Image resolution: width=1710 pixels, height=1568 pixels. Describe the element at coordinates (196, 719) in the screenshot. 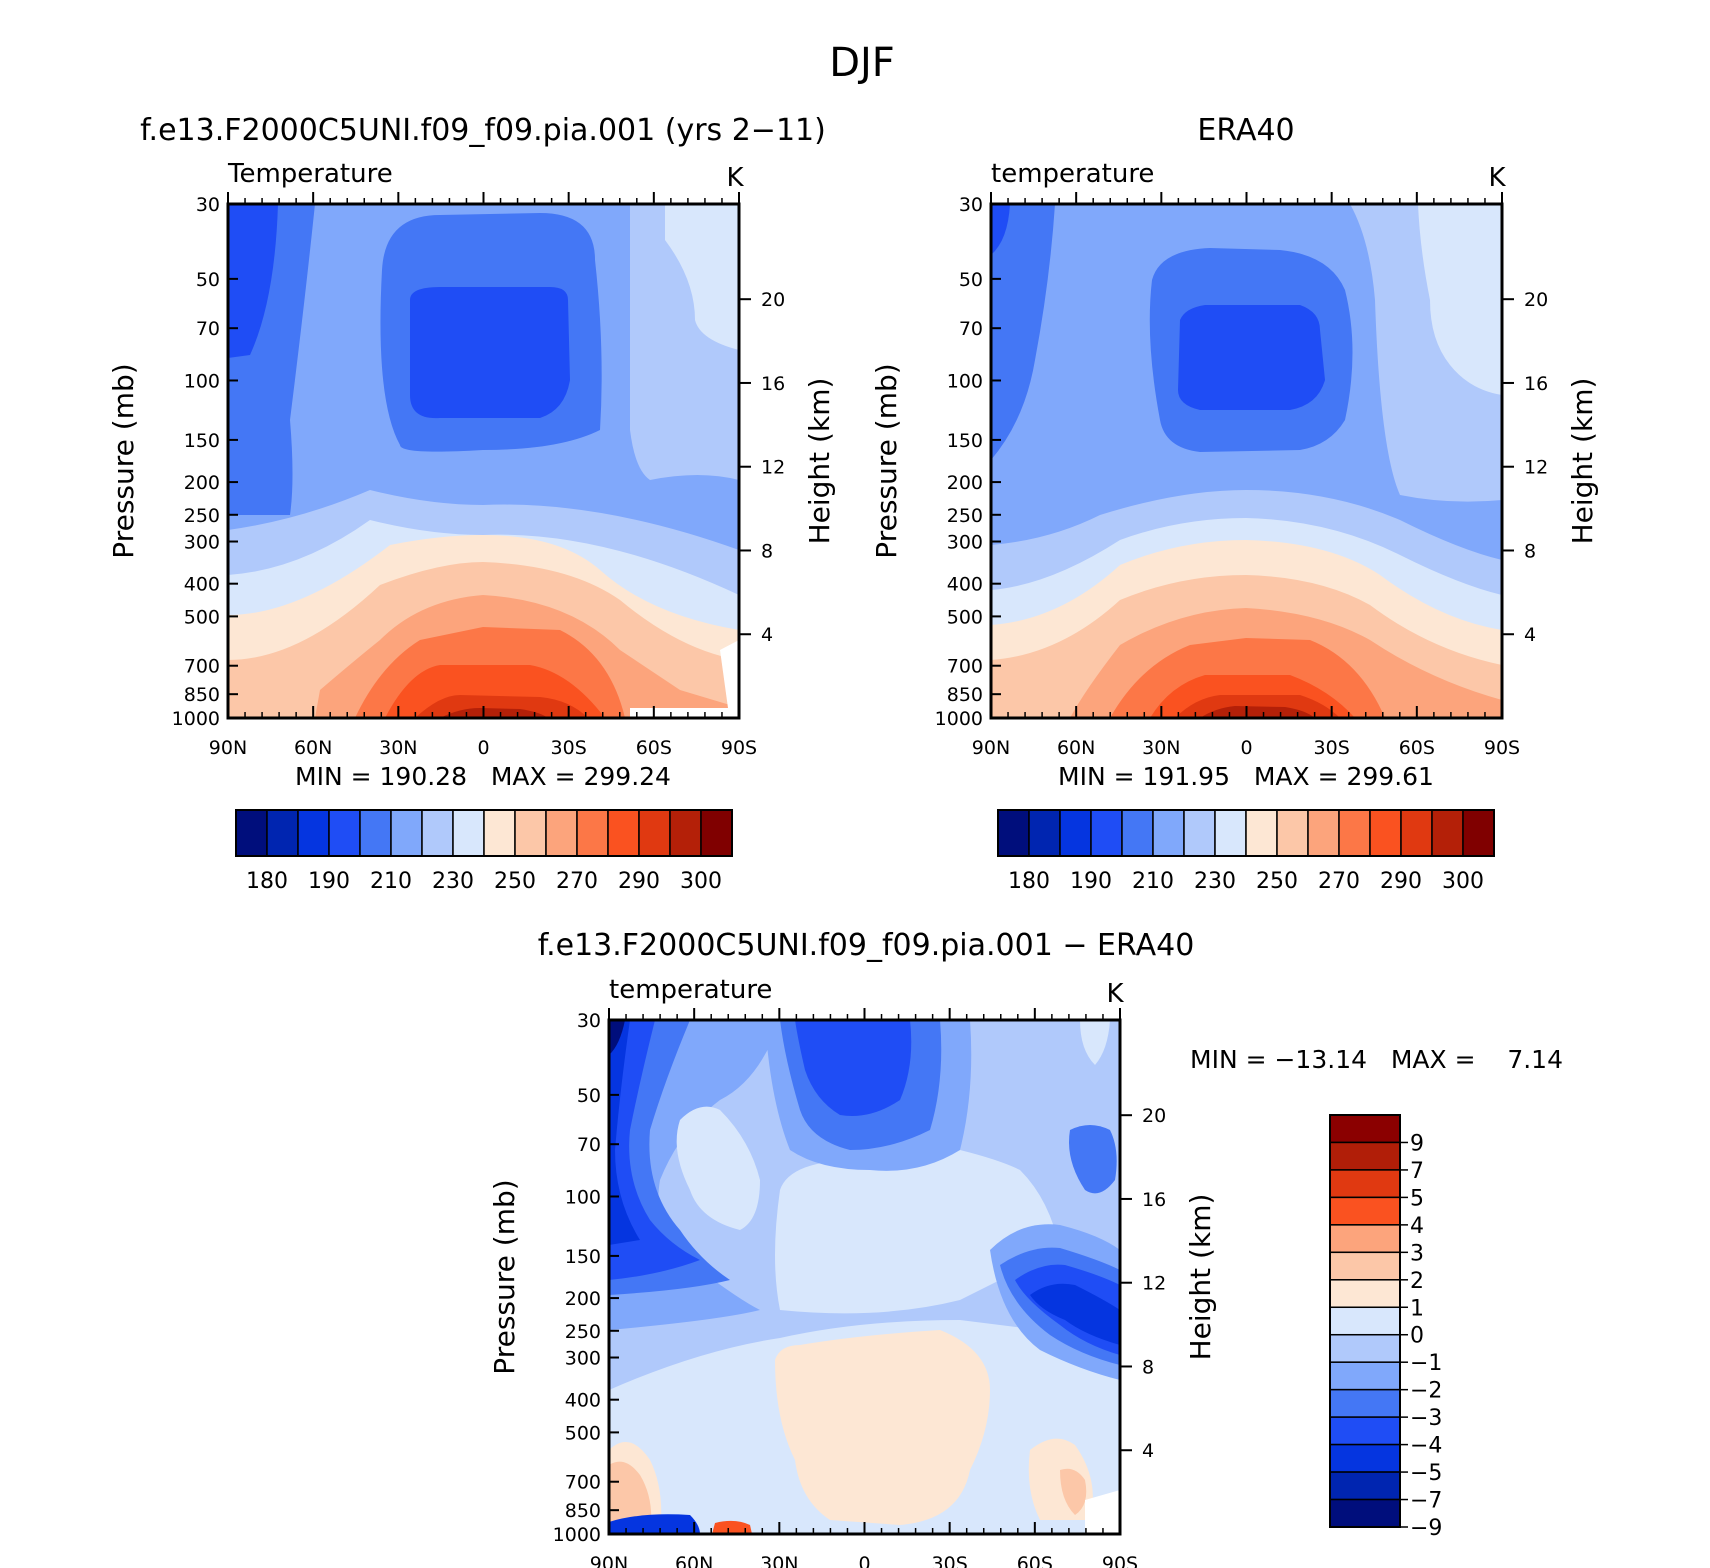

I see `y-tick-label: 1000` at that location.